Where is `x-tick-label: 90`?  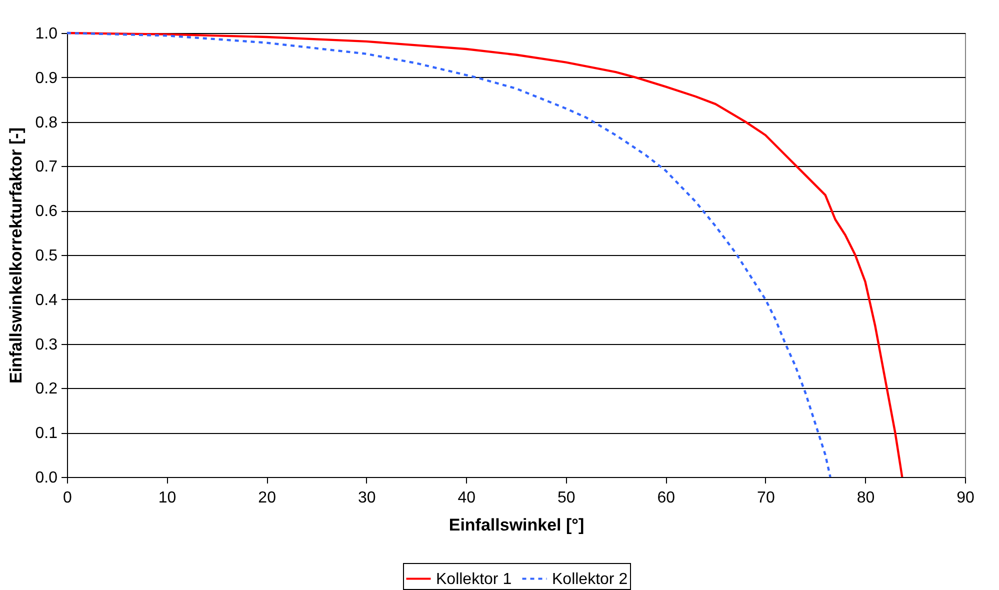 x-tick-label: 90 is located at coordinates (965, 498).